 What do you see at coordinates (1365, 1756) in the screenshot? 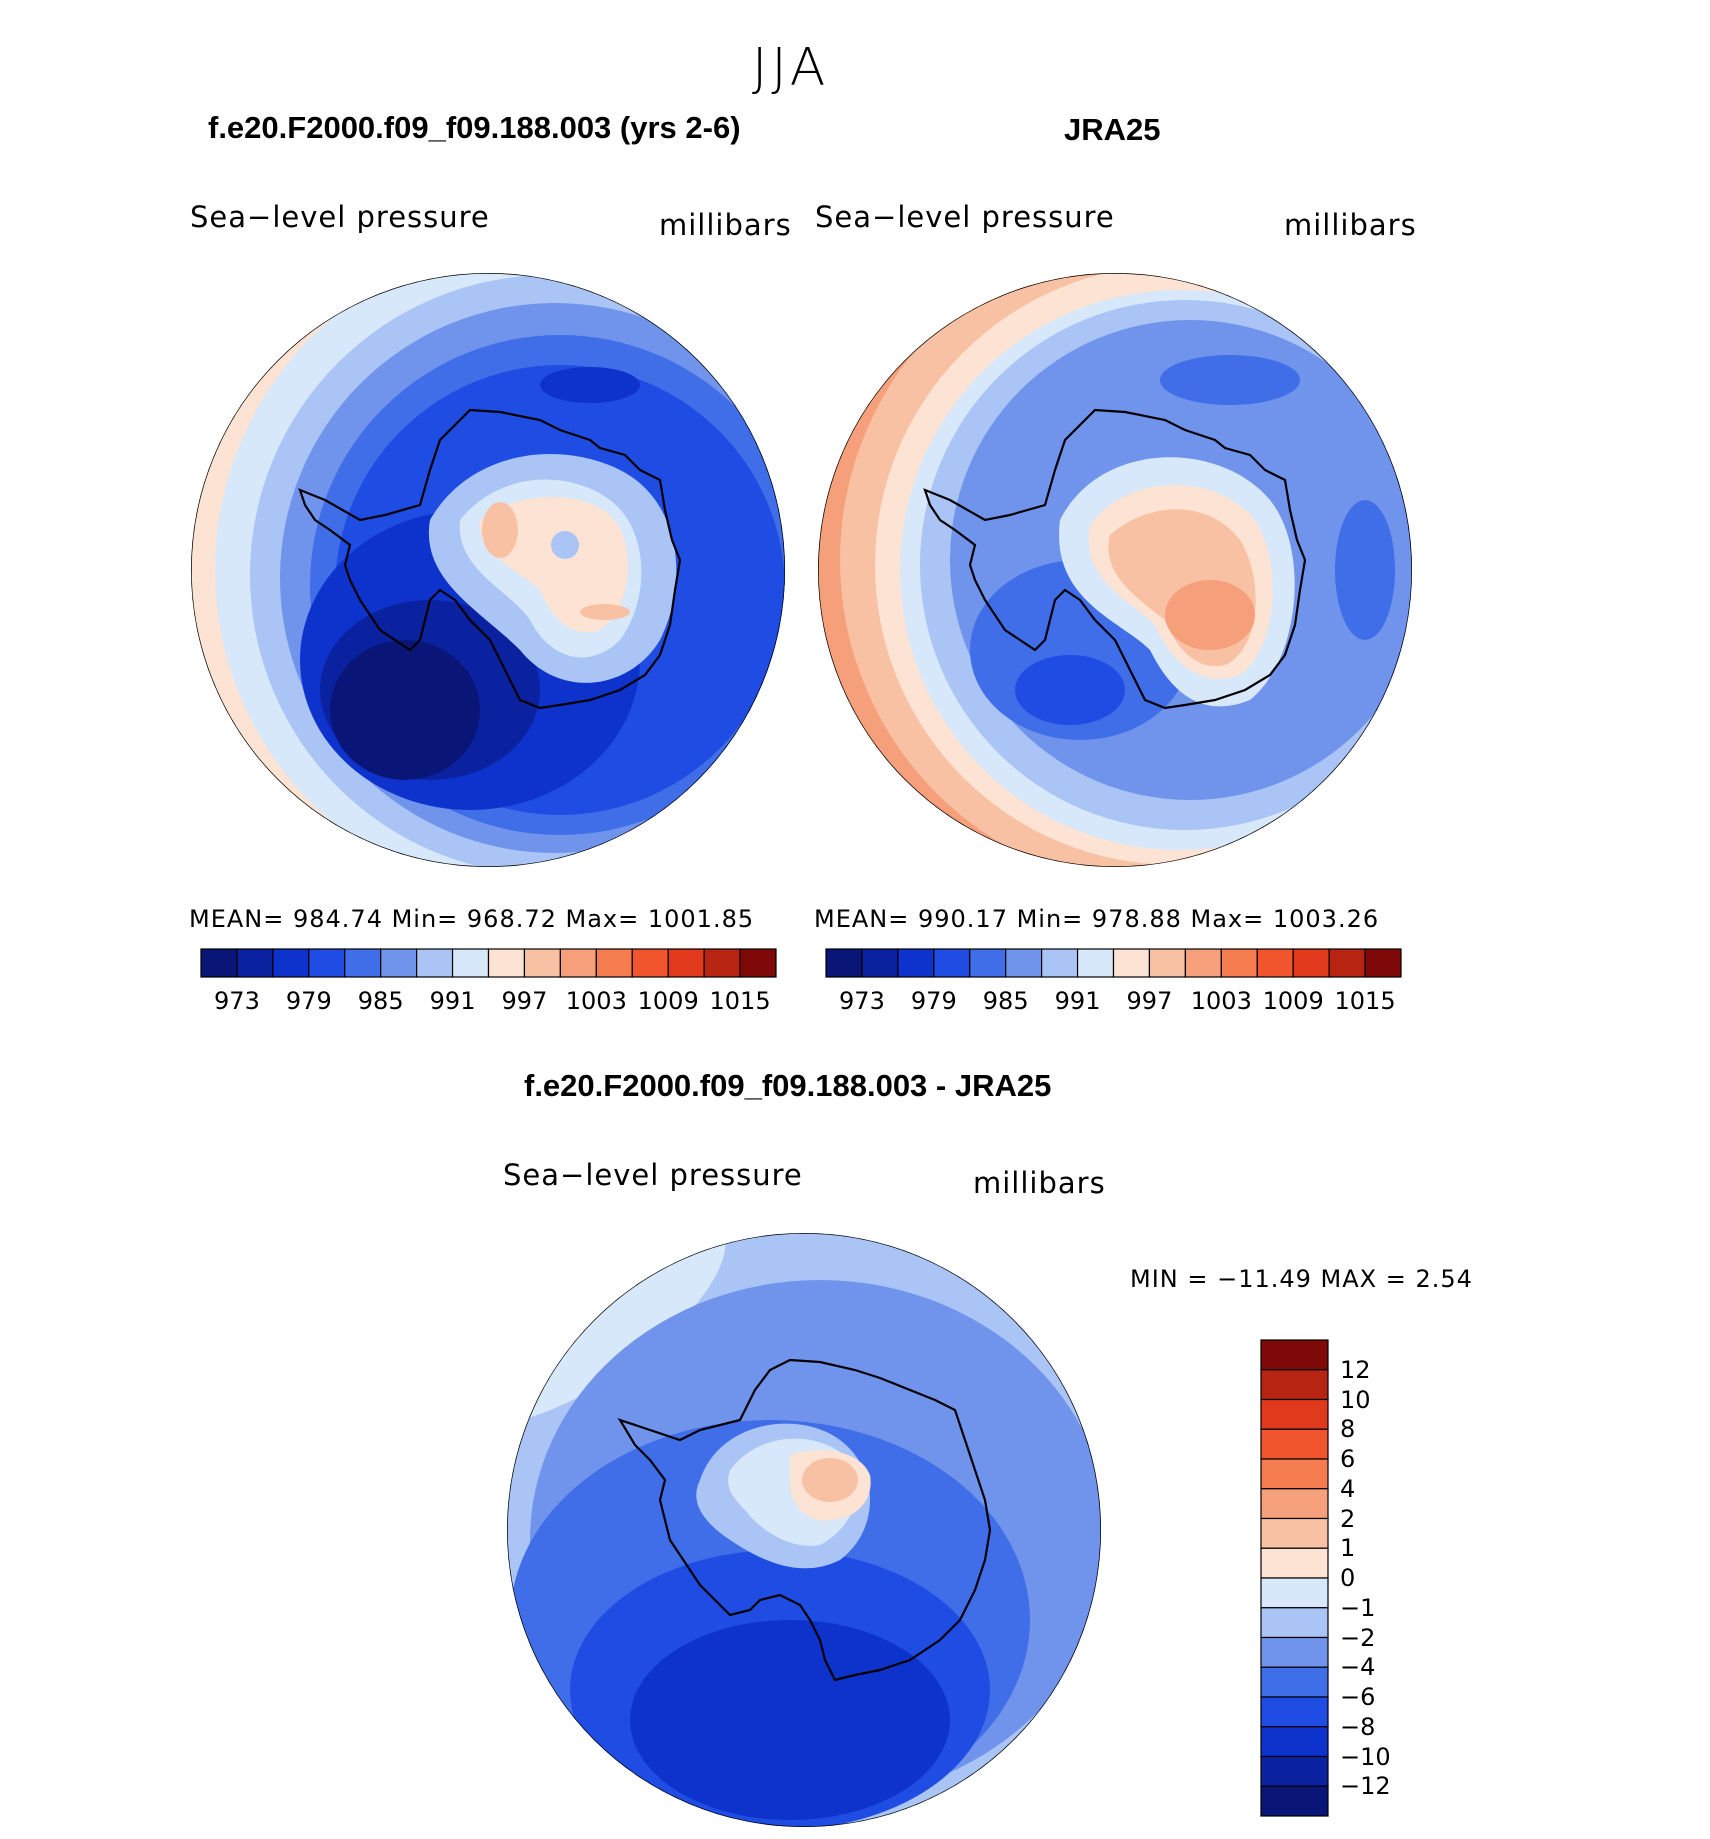
I see `colorbar-tick-label: −10` at bounding box center [1365, 1756].